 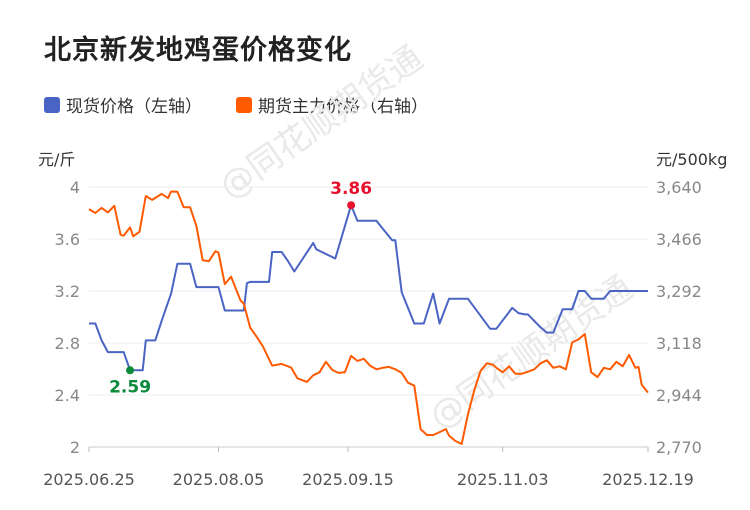 What do you see at coordinates (198, 50) in the screenshot?
I see `chart-title: 北京新发地鸡蛋价格变化` at bounding box center [198, 50].